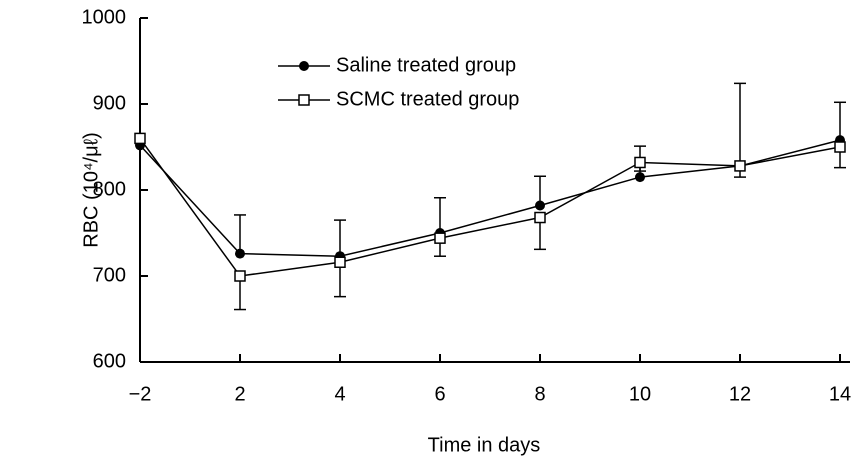 The height and width of the screenshot is (466, 855). I want to click on x-tick-label: −2, so click(140, 394).